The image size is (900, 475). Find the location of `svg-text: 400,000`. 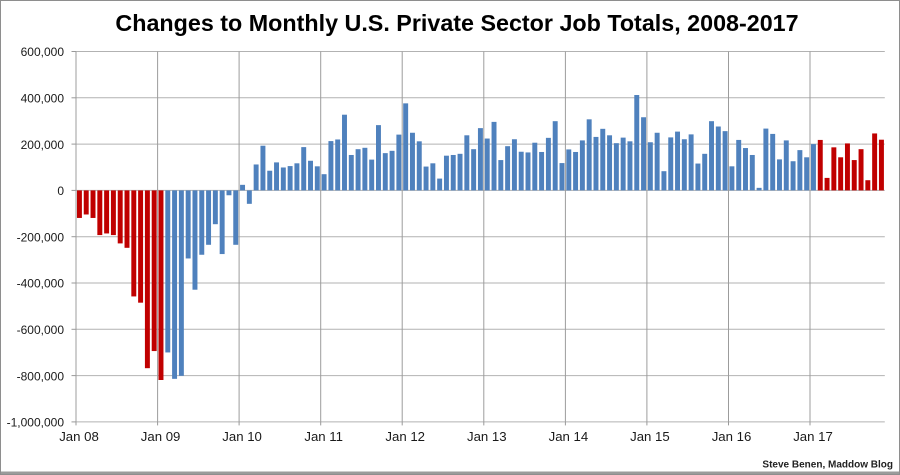

svg-text: 400,000 is located at coordinates (43, 99).